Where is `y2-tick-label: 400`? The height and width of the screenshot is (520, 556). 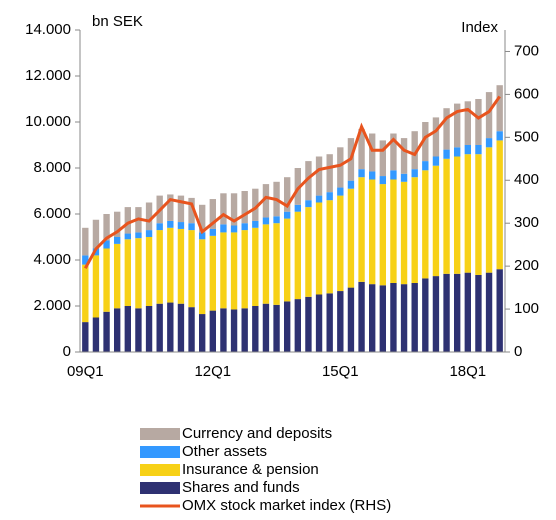
y2-tick-label: 400 is located at coordinates (526, 179).